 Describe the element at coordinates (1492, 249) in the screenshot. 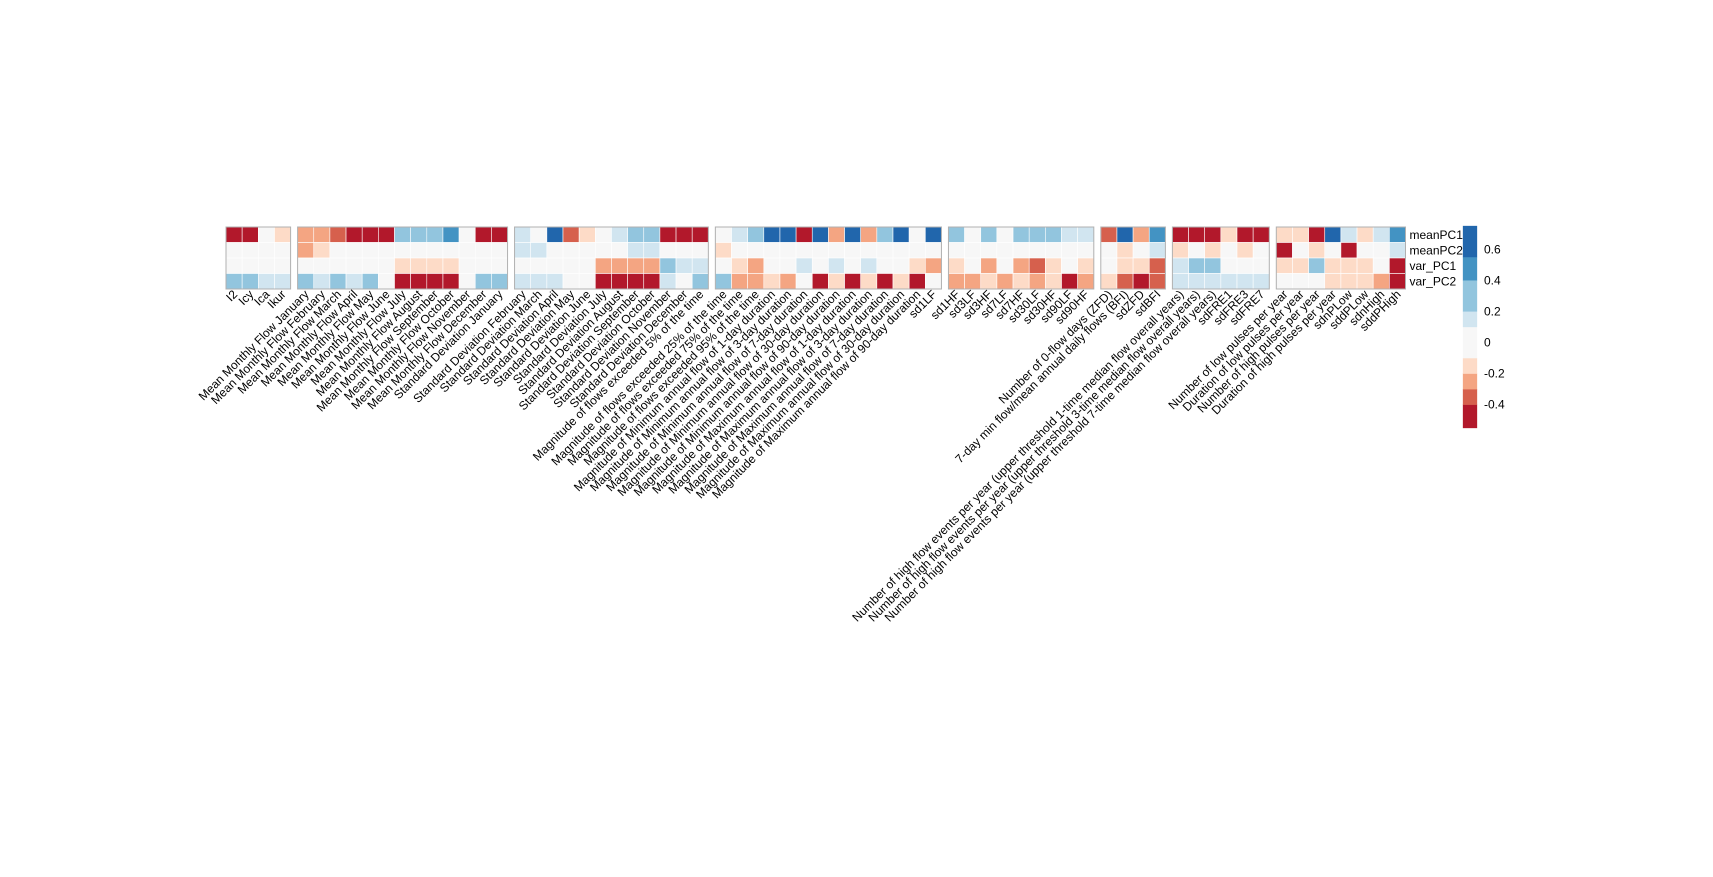

I see `legend-tick-label: 0.6` at that location.